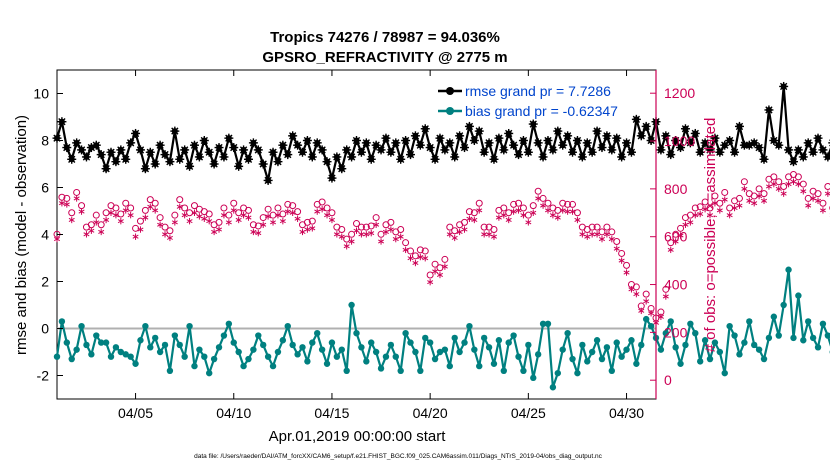  What do you see at coordinates (450, 91) in the screenshot?
I see `legend-rmse-marker` at bounding box center [450, 91].